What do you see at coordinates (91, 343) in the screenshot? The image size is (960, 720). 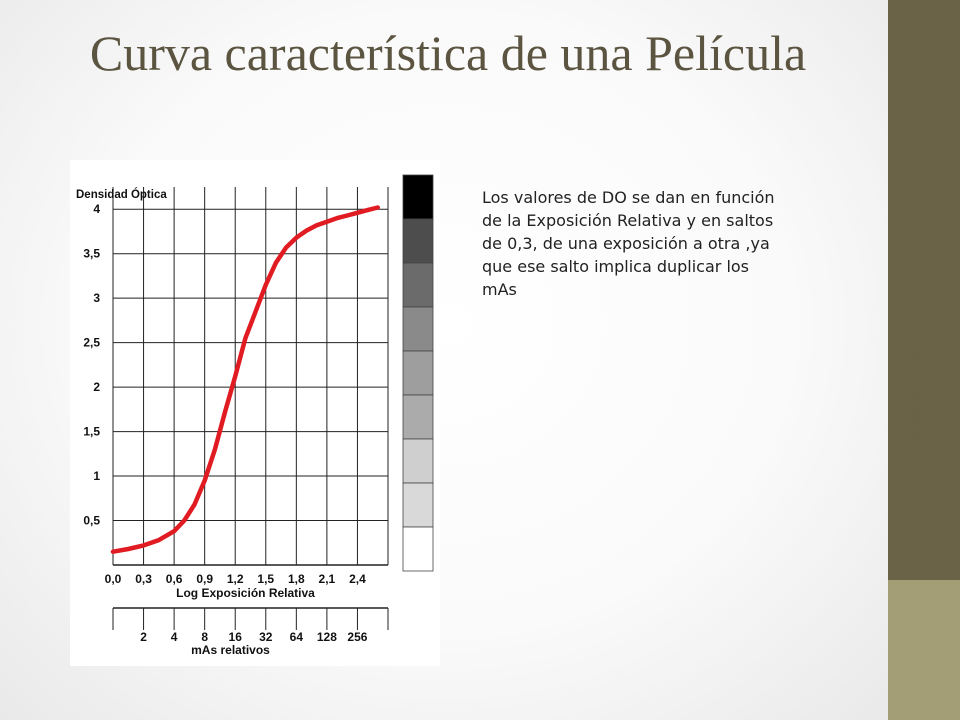 I see `y-tick-label: 2,5` at bounding box center [91, 343].